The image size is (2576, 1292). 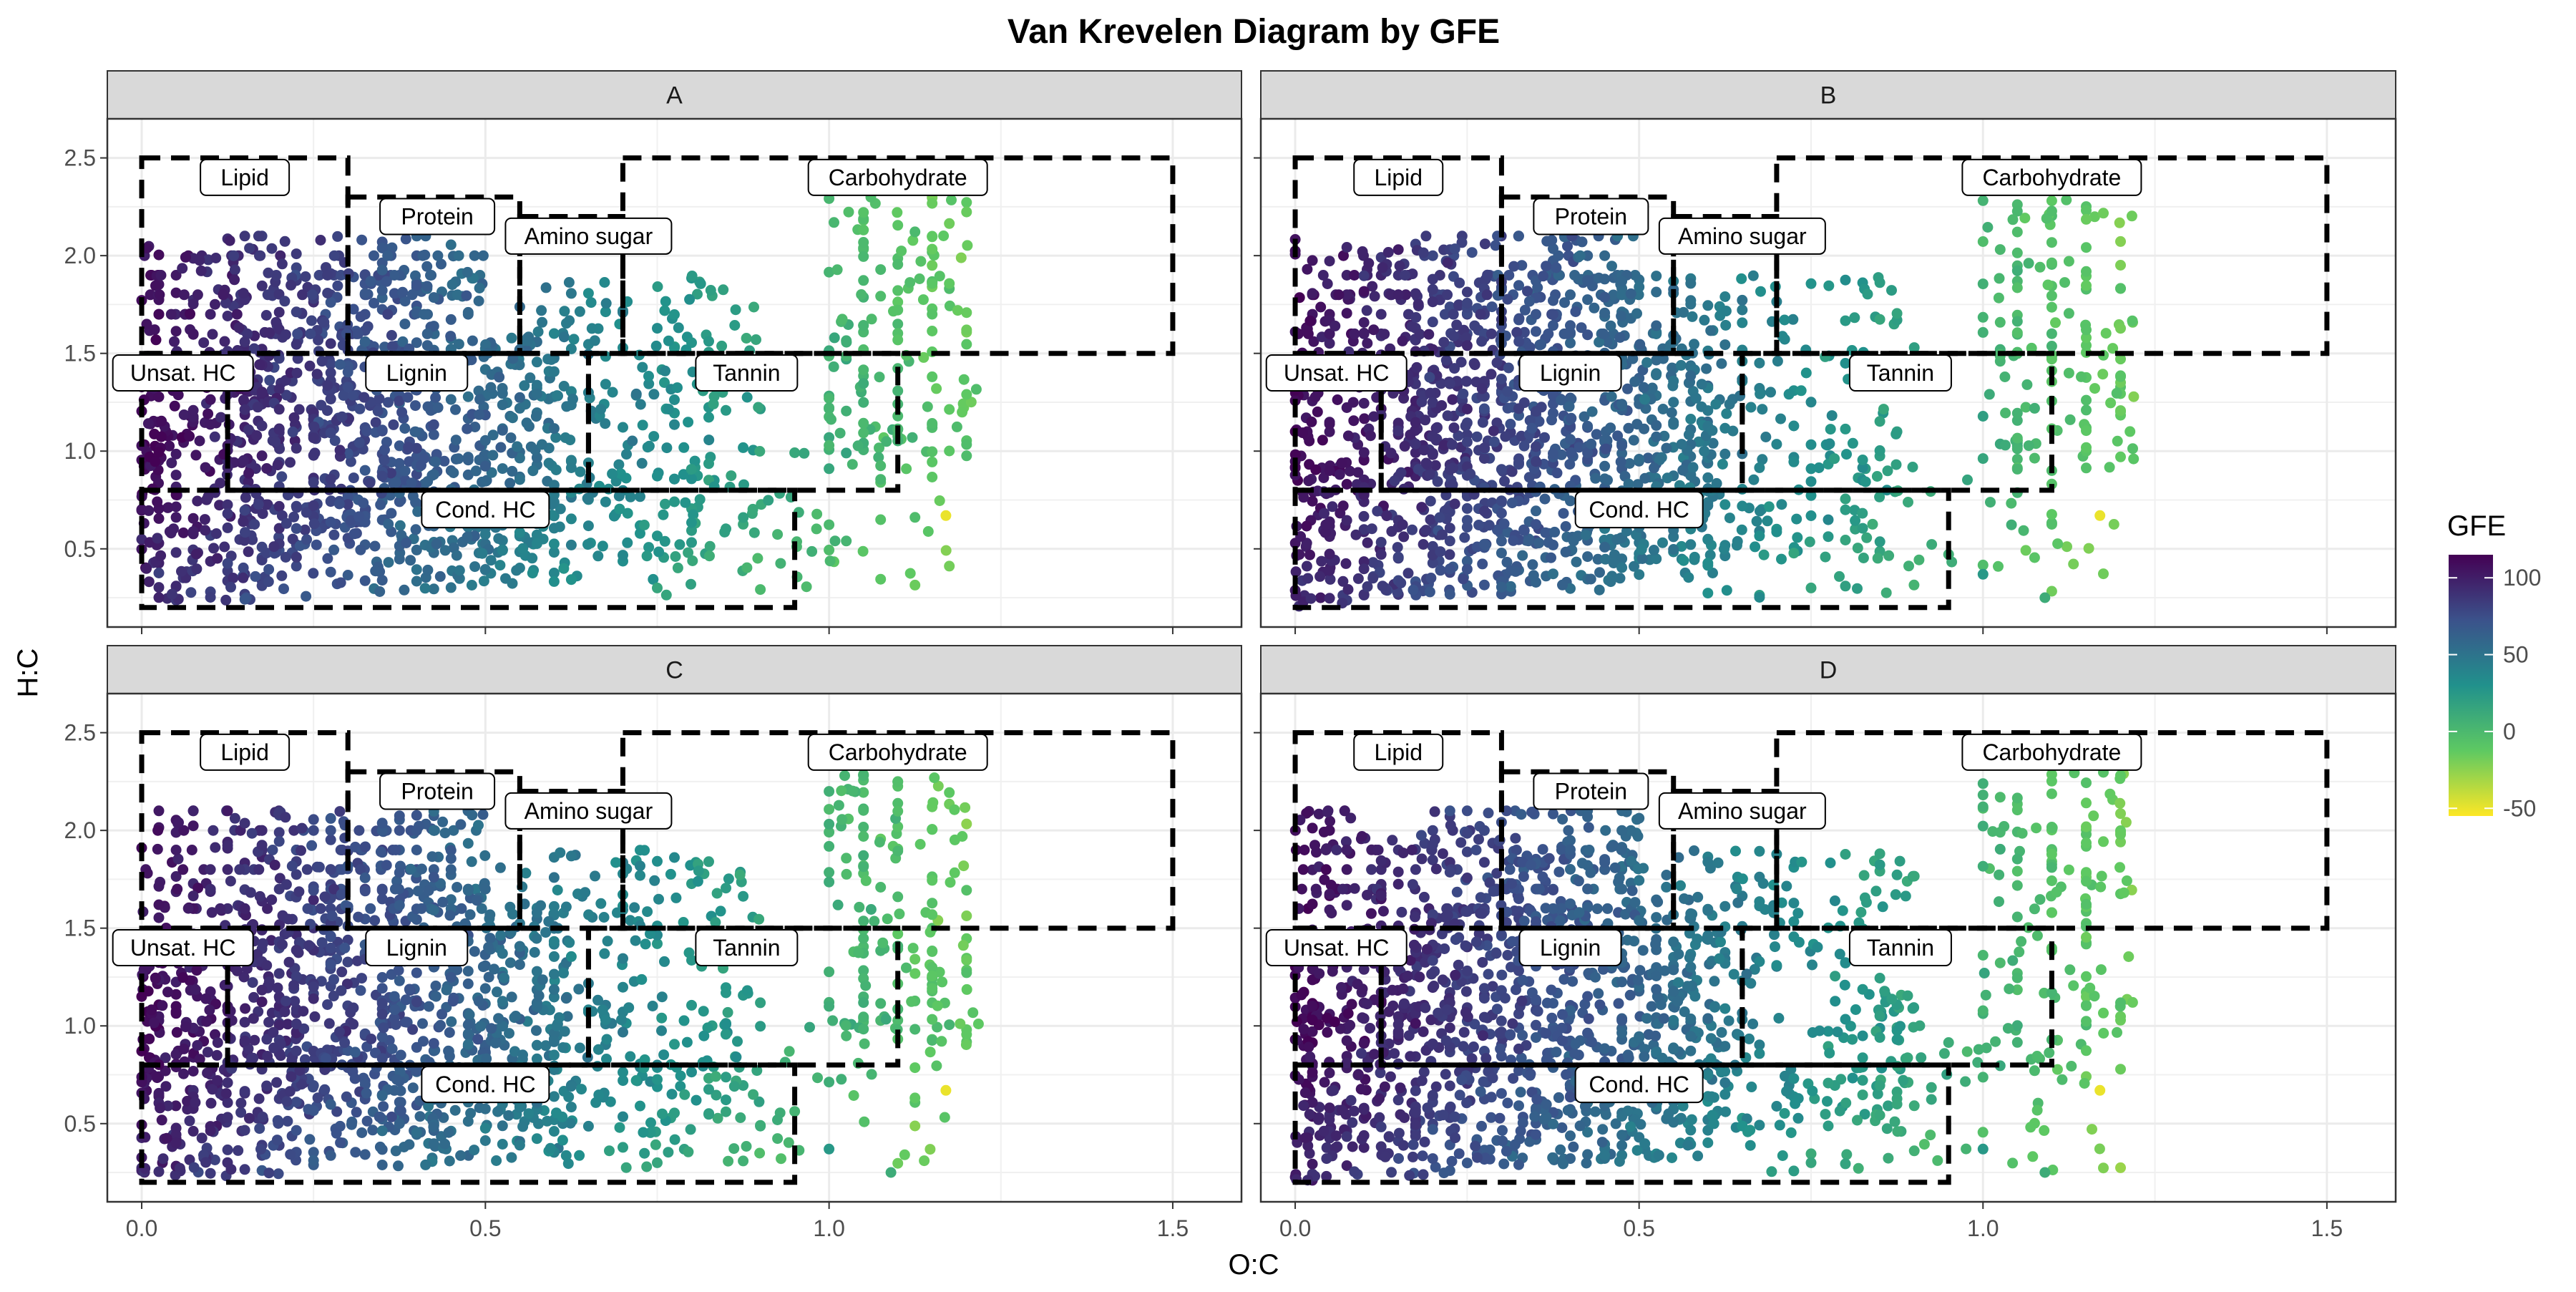 What do you see at coordinates (80, 451) in the screenshot?
I see `y-tick-label: 1.0` at bounding box center [80, 451].